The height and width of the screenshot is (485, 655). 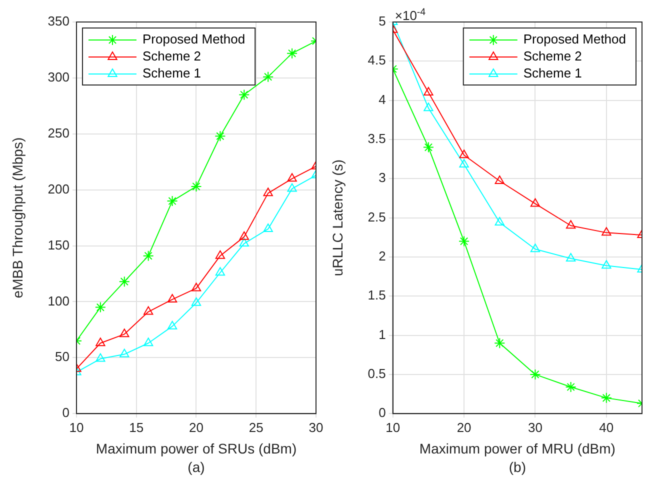 I want to click on y-tick-label: 350, so click(x=59, y=21).